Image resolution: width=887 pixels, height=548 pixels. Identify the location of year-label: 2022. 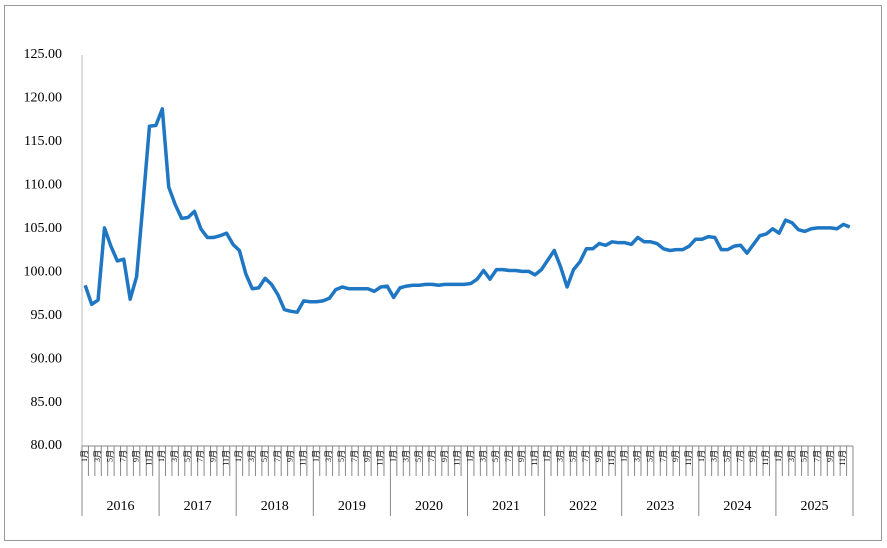
(583, 506).